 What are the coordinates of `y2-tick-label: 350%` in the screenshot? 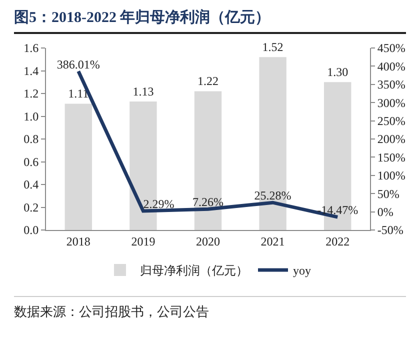 It's located at (391, 85).